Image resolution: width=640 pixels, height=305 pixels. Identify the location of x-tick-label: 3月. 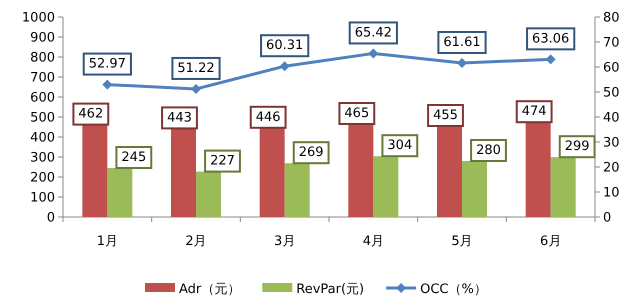
(285, 241).